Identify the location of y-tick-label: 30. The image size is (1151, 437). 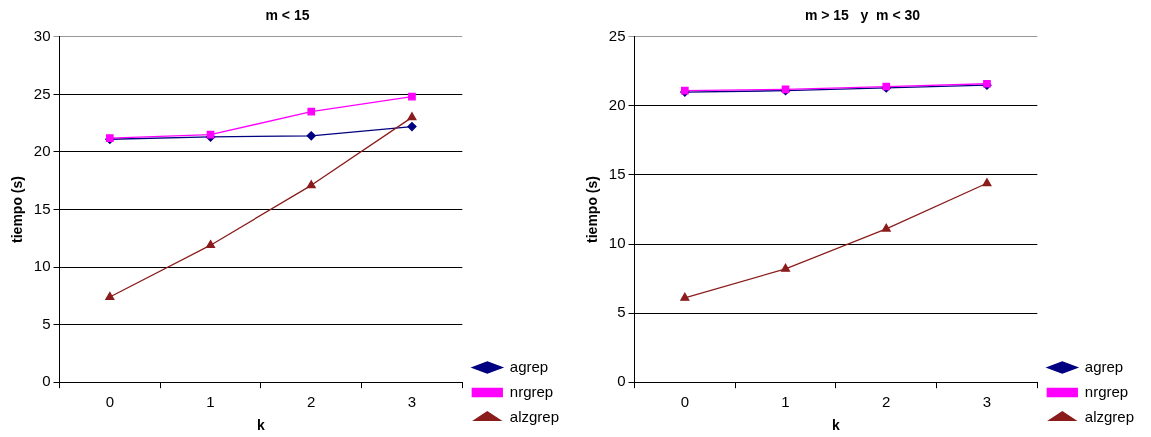
(42, 35).